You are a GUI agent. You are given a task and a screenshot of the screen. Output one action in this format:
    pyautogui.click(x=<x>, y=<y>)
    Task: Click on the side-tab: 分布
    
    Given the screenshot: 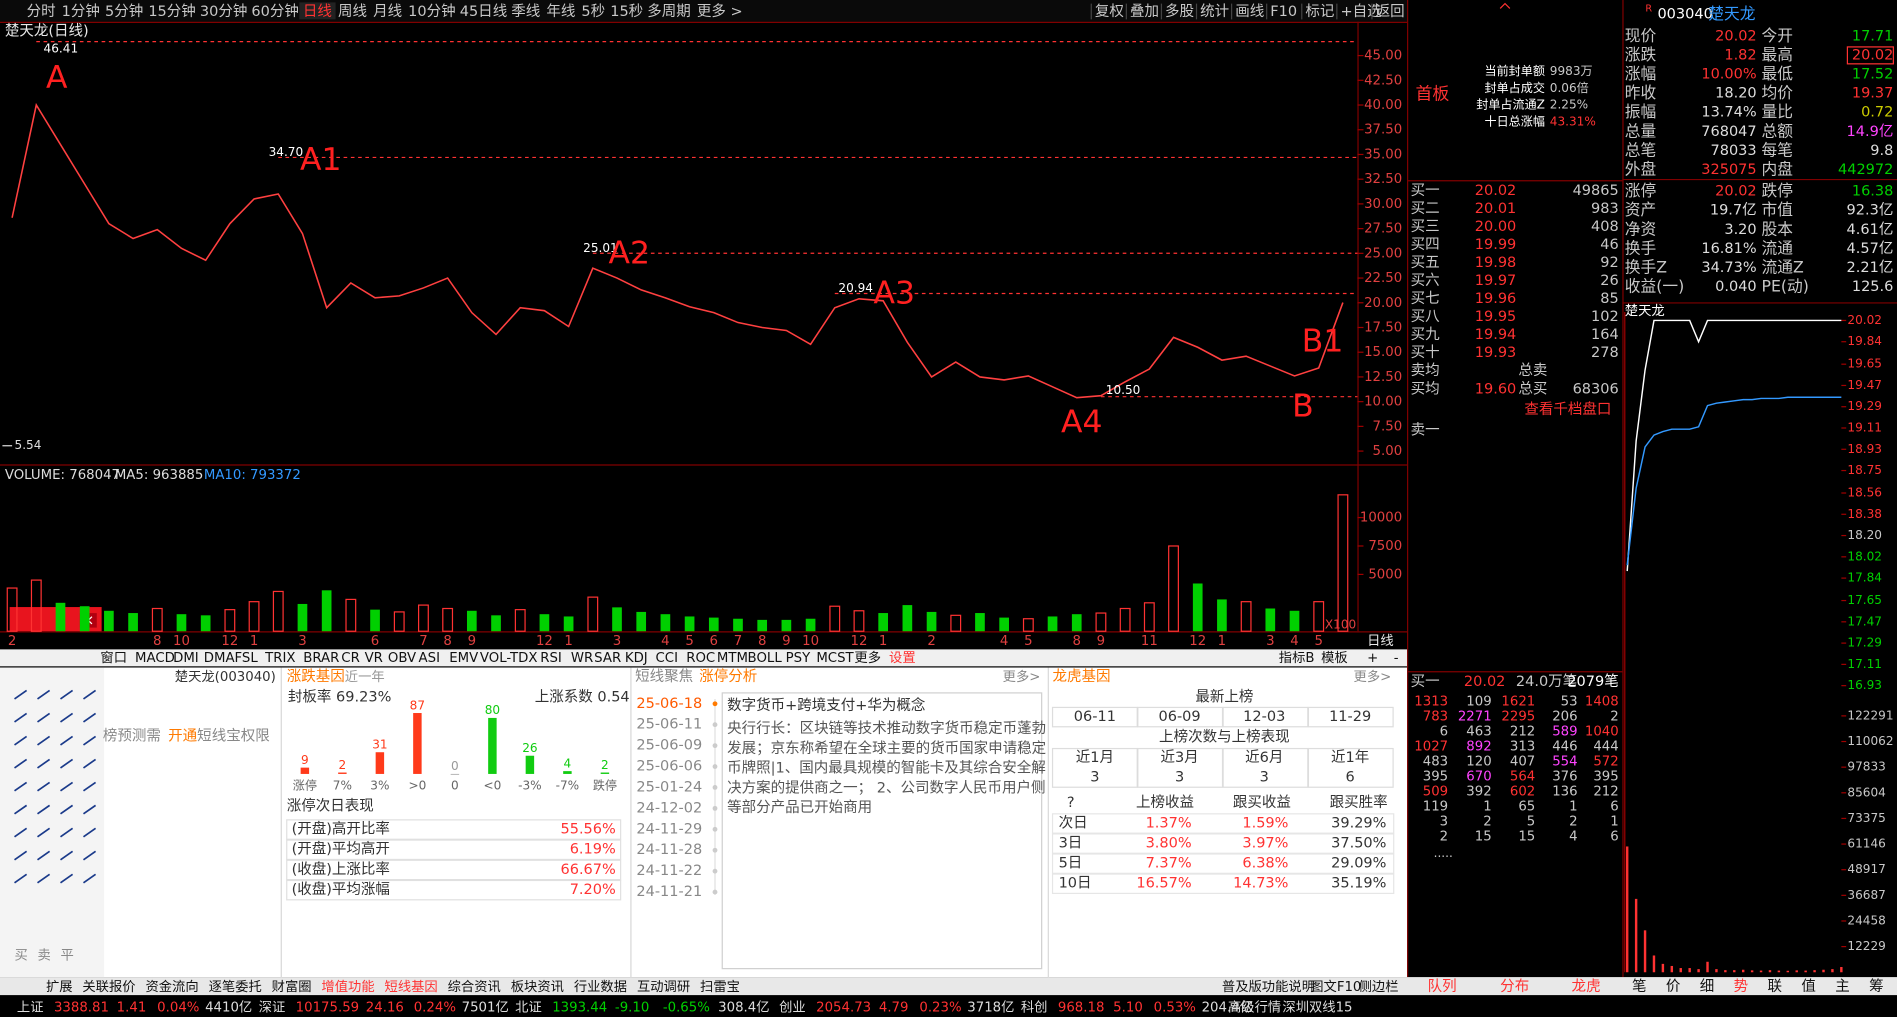 What is the action you would take?
    pyautogui.click(x=1514, y=986)
    